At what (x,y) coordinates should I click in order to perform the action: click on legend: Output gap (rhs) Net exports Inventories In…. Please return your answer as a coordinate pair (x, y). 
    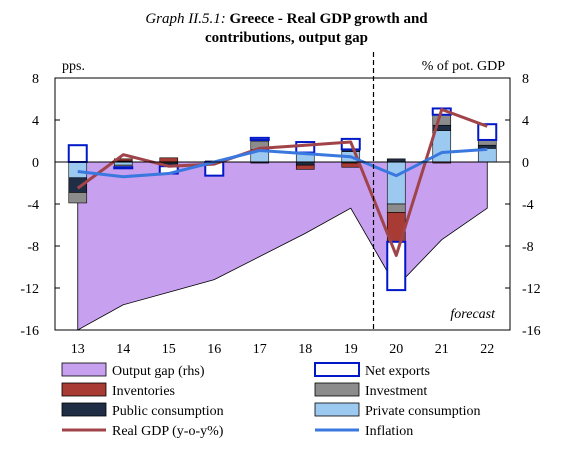
    Looking at the image, I should click on (271, 400).